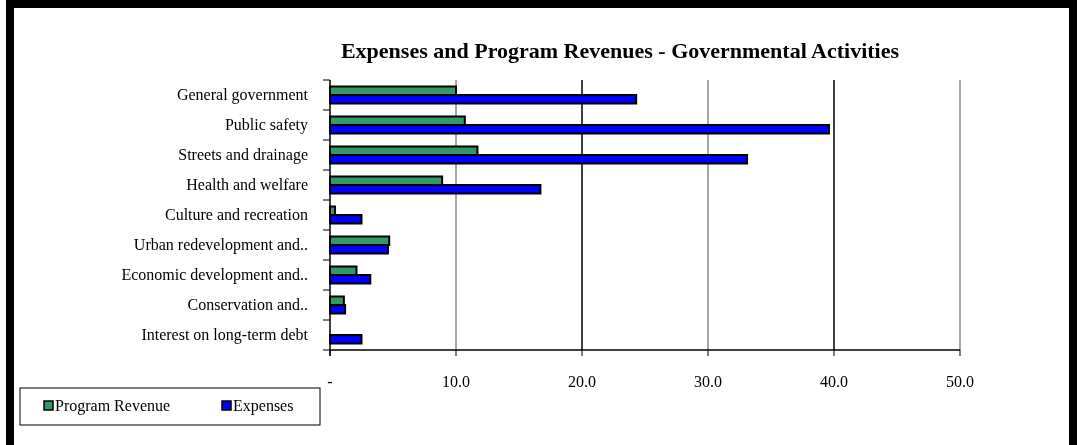  Describe the element at coordinates (113, 406) in the screenshot. I see `legend-label: Program Revenue` at that location.